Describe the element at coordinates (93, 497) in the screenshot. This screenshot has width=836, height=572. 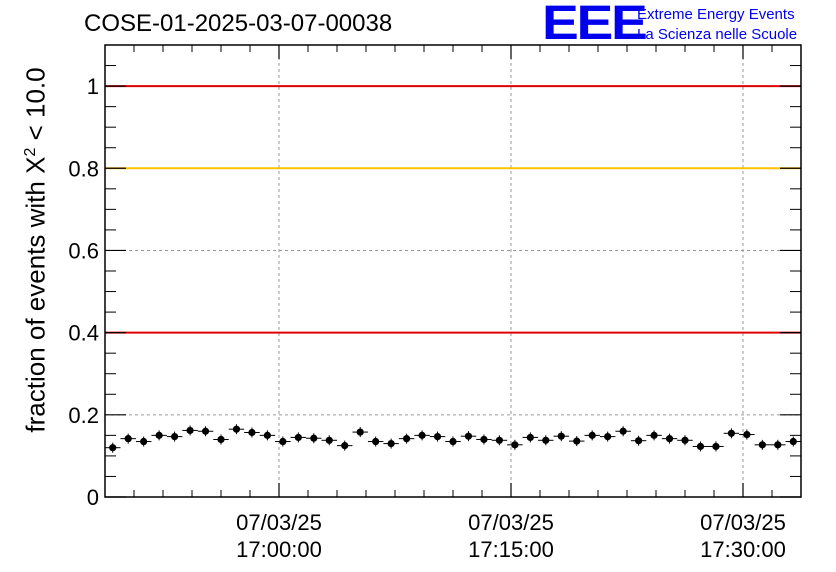
I see `y-tick-label-0: 0` at that location.